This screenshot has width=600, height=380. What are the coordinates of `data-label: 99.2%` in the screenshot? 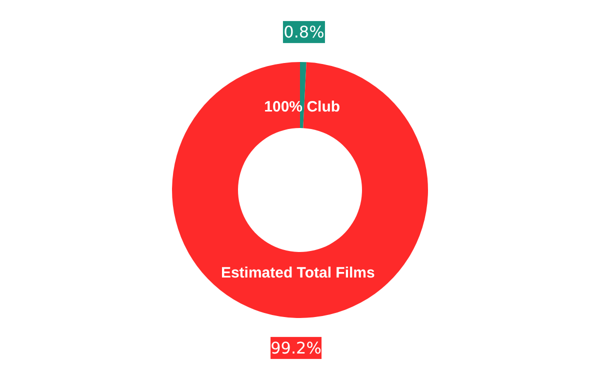 It's located at (296, 348).